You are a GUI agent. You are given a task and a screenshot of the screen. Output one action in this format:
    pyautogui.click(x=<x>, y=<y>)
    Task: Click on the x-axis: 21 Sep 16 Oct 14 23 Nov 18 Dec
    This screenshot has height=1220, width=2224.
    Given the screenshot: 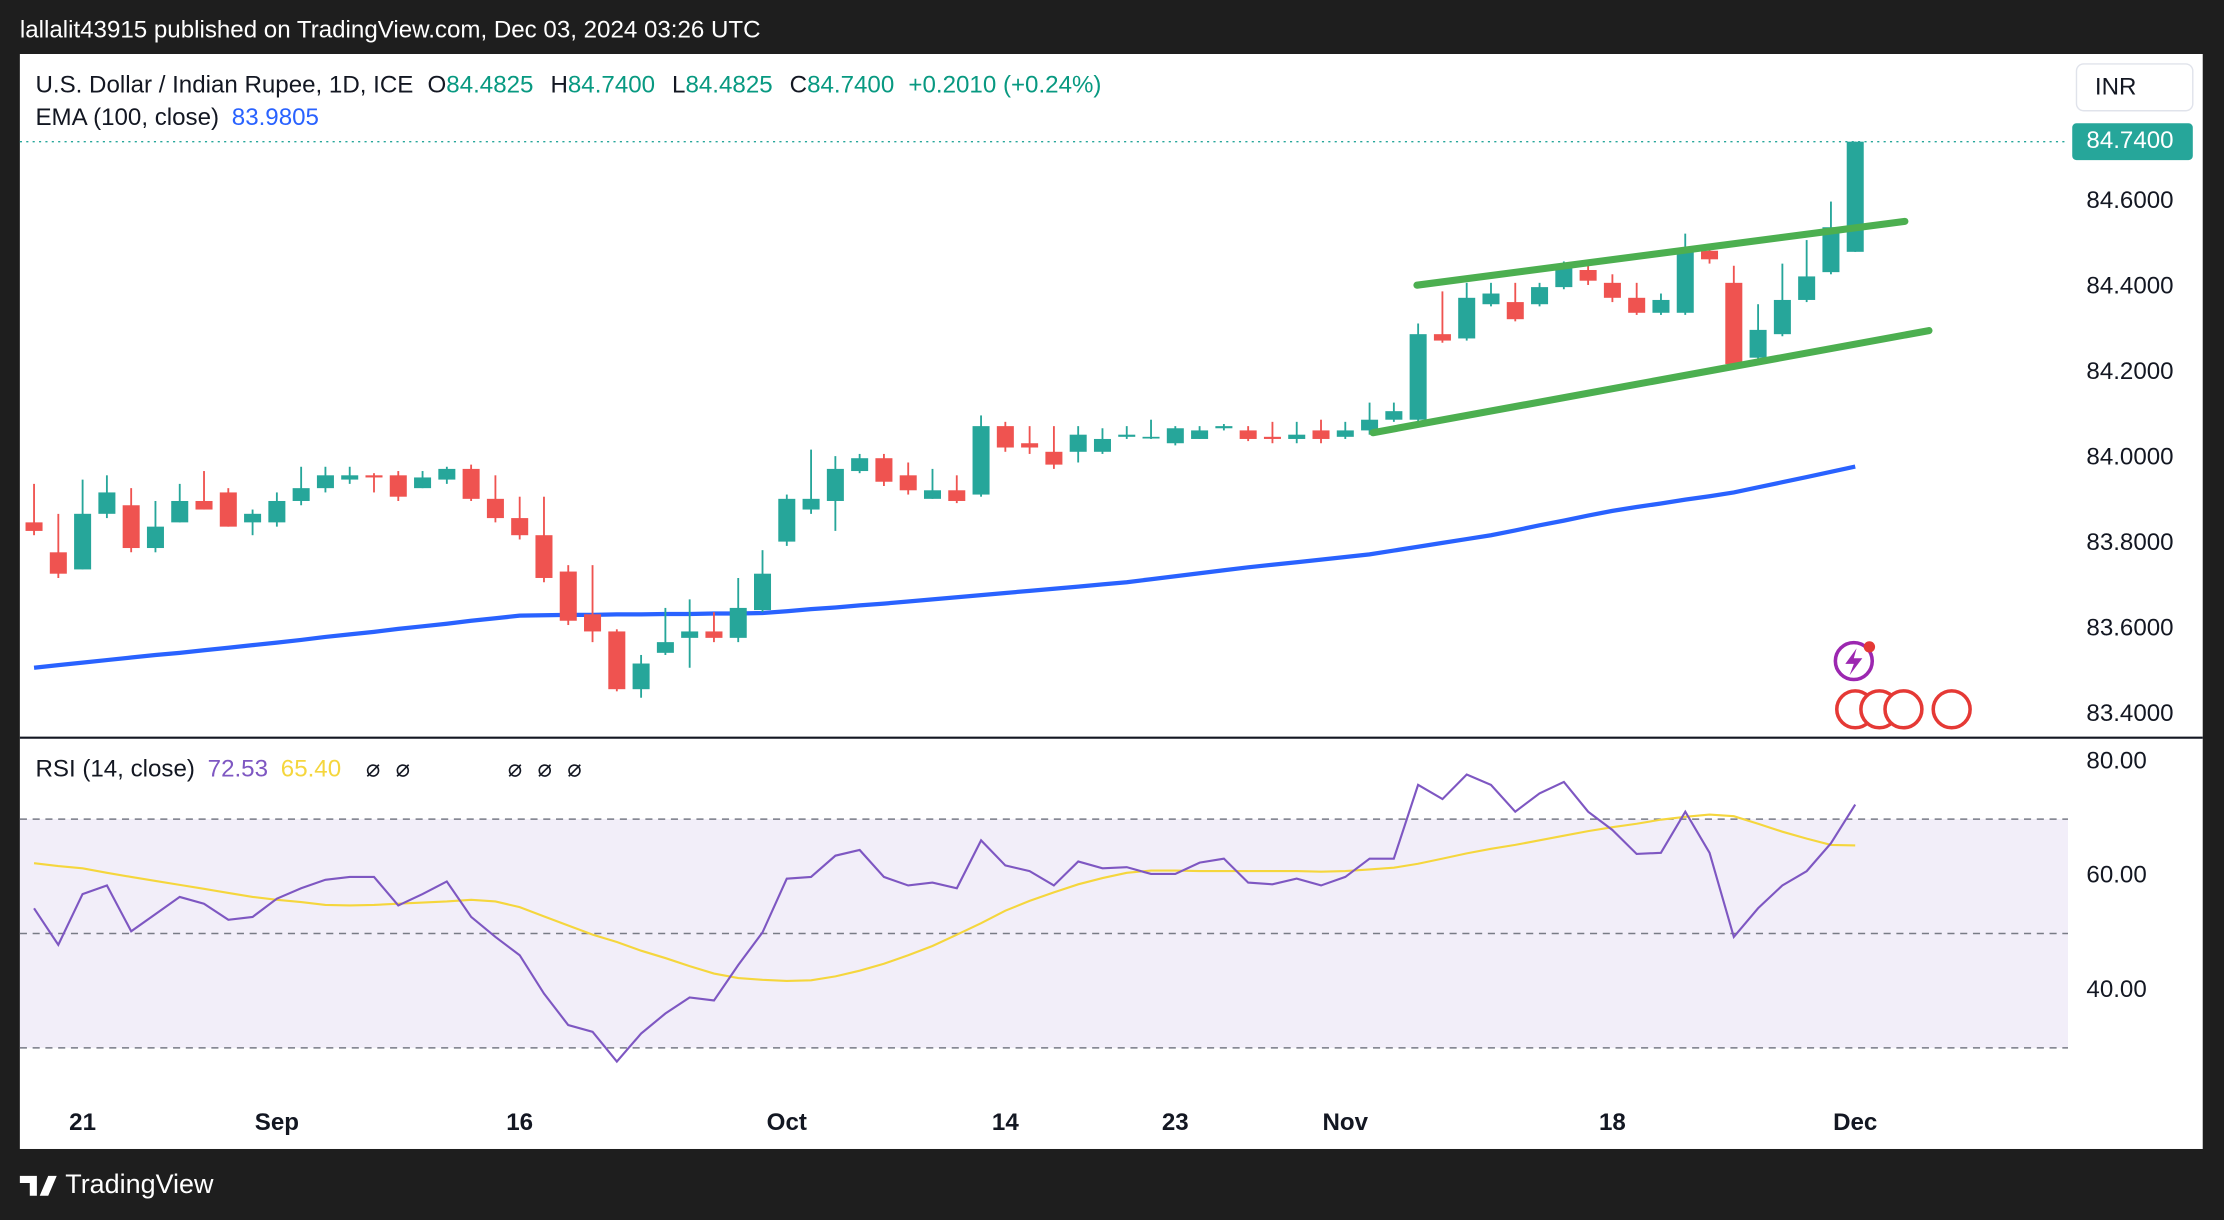 What is the action you would take?
    pyautogui.click(x=973, y=1122)
    